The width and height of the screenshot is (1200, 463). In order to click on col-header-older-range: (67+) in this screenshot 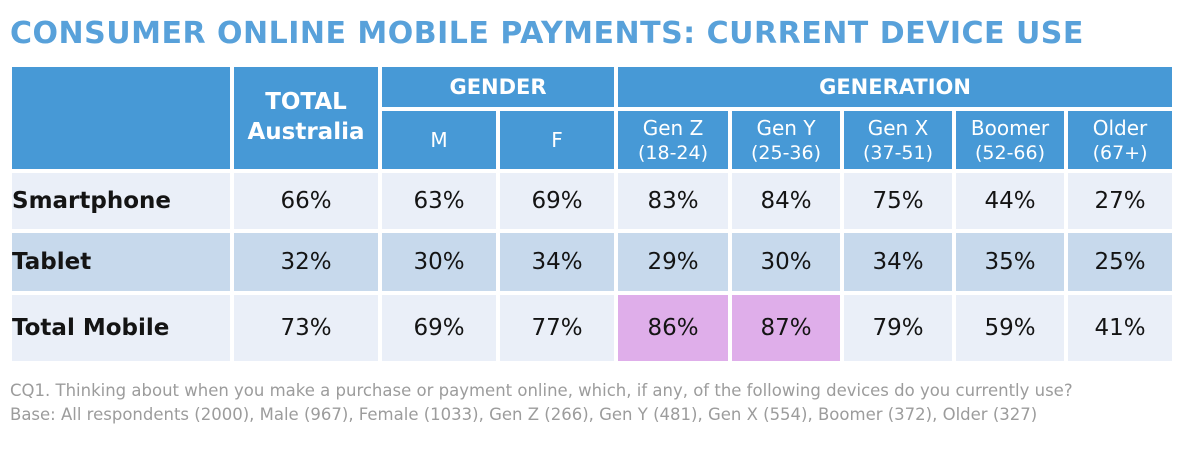, I will do `click(1120, 152)`.